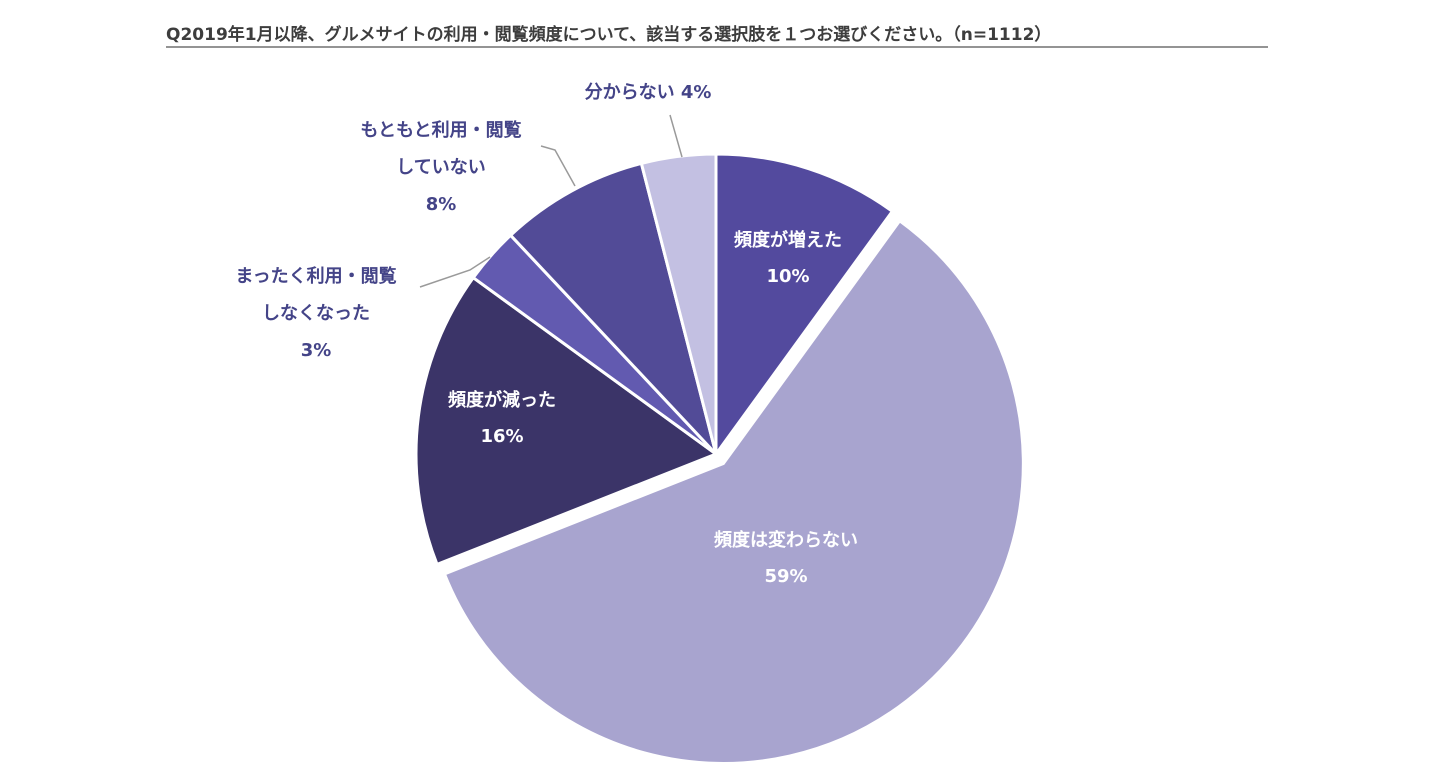  What do you see at coordinates (787, 276) in the screenshot?
I see `slice-value-label: 10%` at bounding box center [787, 276].